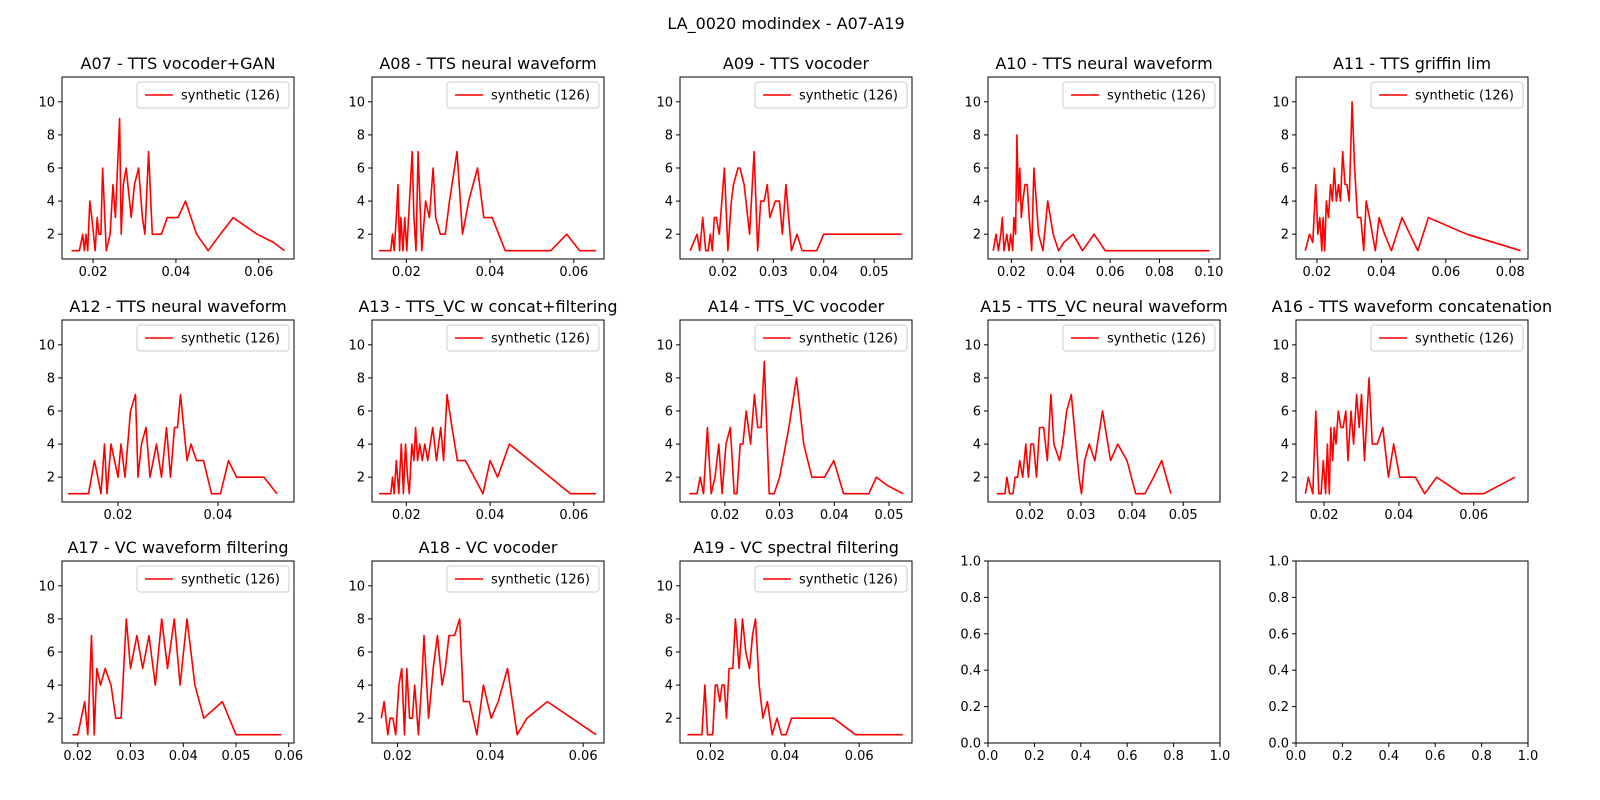 The image size is (1600, 800). I want to click on y-tick-label: 0.2, so click(970, 707).